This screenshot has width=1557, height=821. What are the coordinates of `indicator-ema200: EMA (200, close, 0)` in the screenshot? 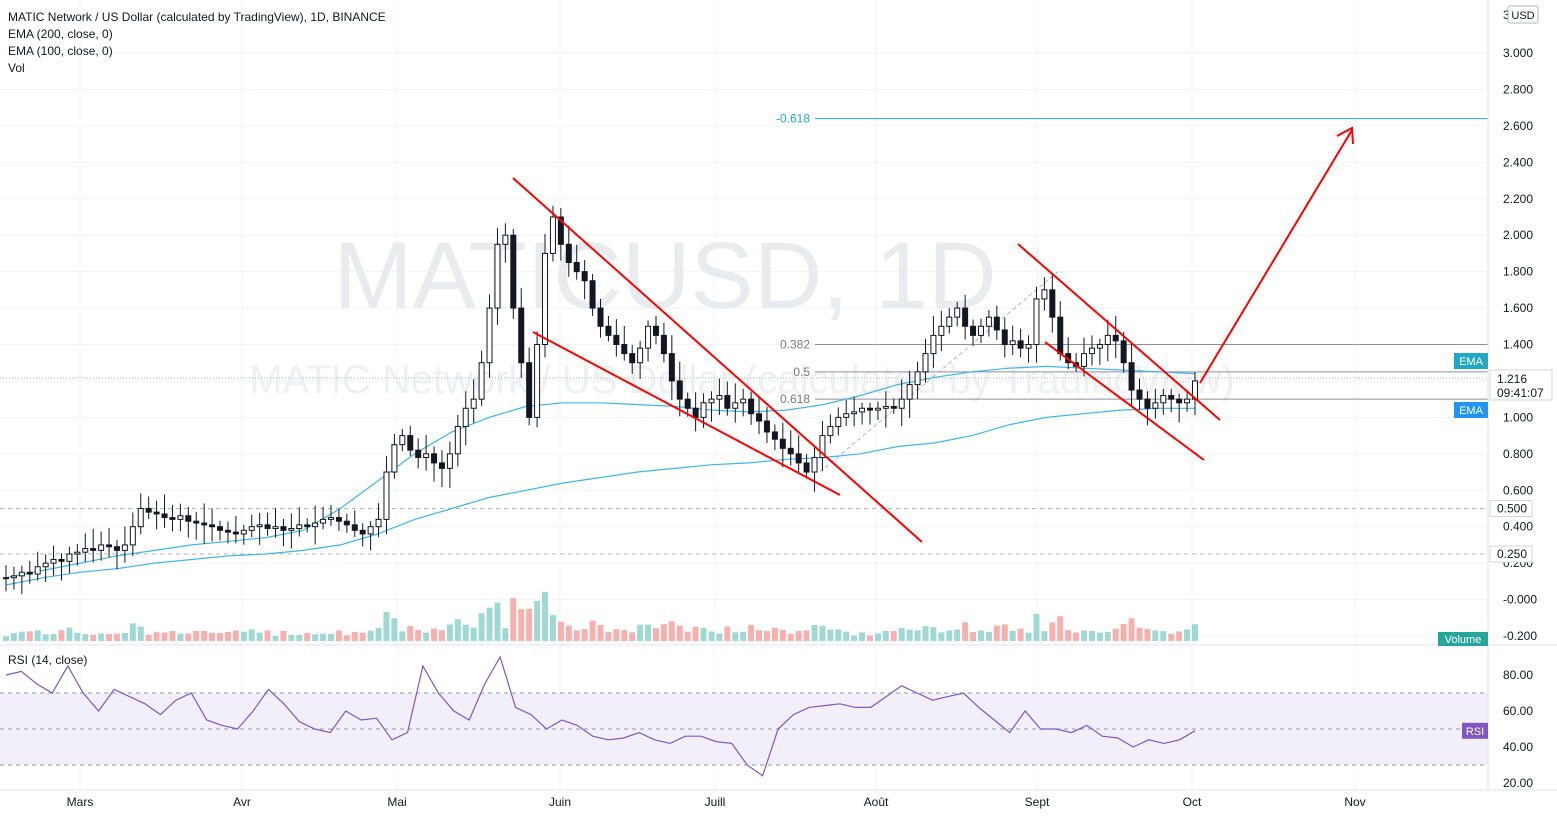 It's located at (60, 34).